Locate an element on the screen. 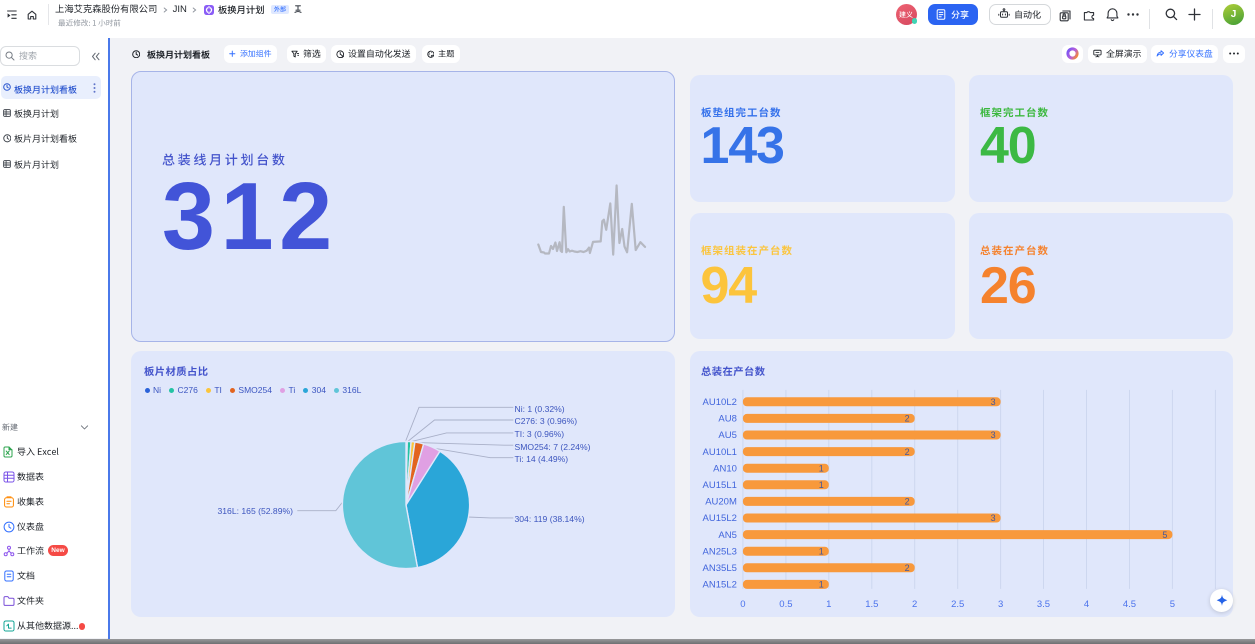 The image size is (1255, 644). svg-text: 3.5 is located at coordinates (1043, 604).